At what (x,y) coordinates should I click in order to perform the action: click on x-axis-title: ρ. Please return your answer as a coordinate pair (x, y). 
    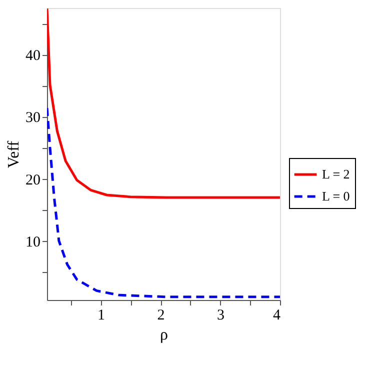
    Looking at the image, I should click on (164, 335).